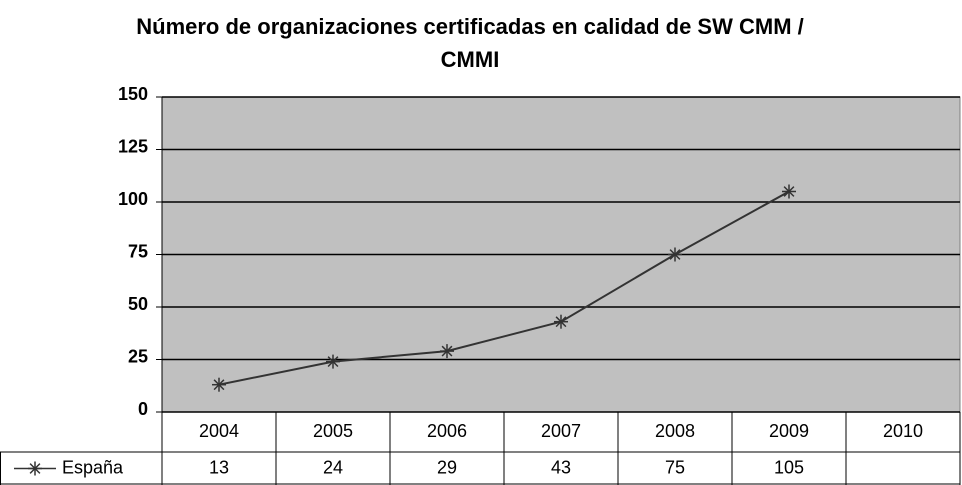  I want to click on x-tick-label: 2005, so click(333, 431).